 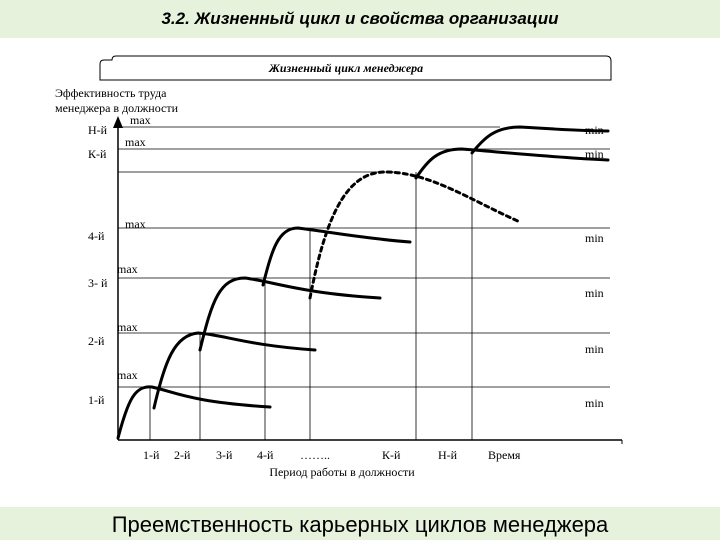 What do you see at coordinates (118, 122) in the screenshot?
I see `y-axis-arrow` at bounding box center [118, 122].